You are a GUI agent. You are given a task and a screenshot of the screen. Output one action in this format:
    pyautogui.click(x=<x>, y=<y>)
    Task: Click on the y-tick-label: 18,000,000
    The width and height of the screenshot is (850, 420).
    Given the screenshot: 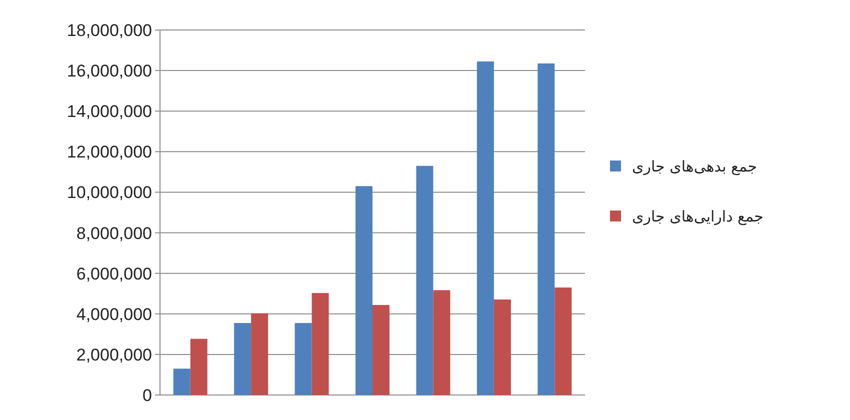 What is the action you would take?
    pyautogui.click(x=109, y=30)
    